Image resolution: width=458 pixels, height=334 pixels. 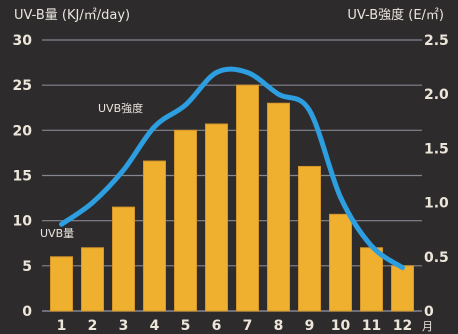 What do you see at coordinates (120, 108) in the screenshot?
I see `line-series-label: UVB強度` at bounding box center [120, 108].